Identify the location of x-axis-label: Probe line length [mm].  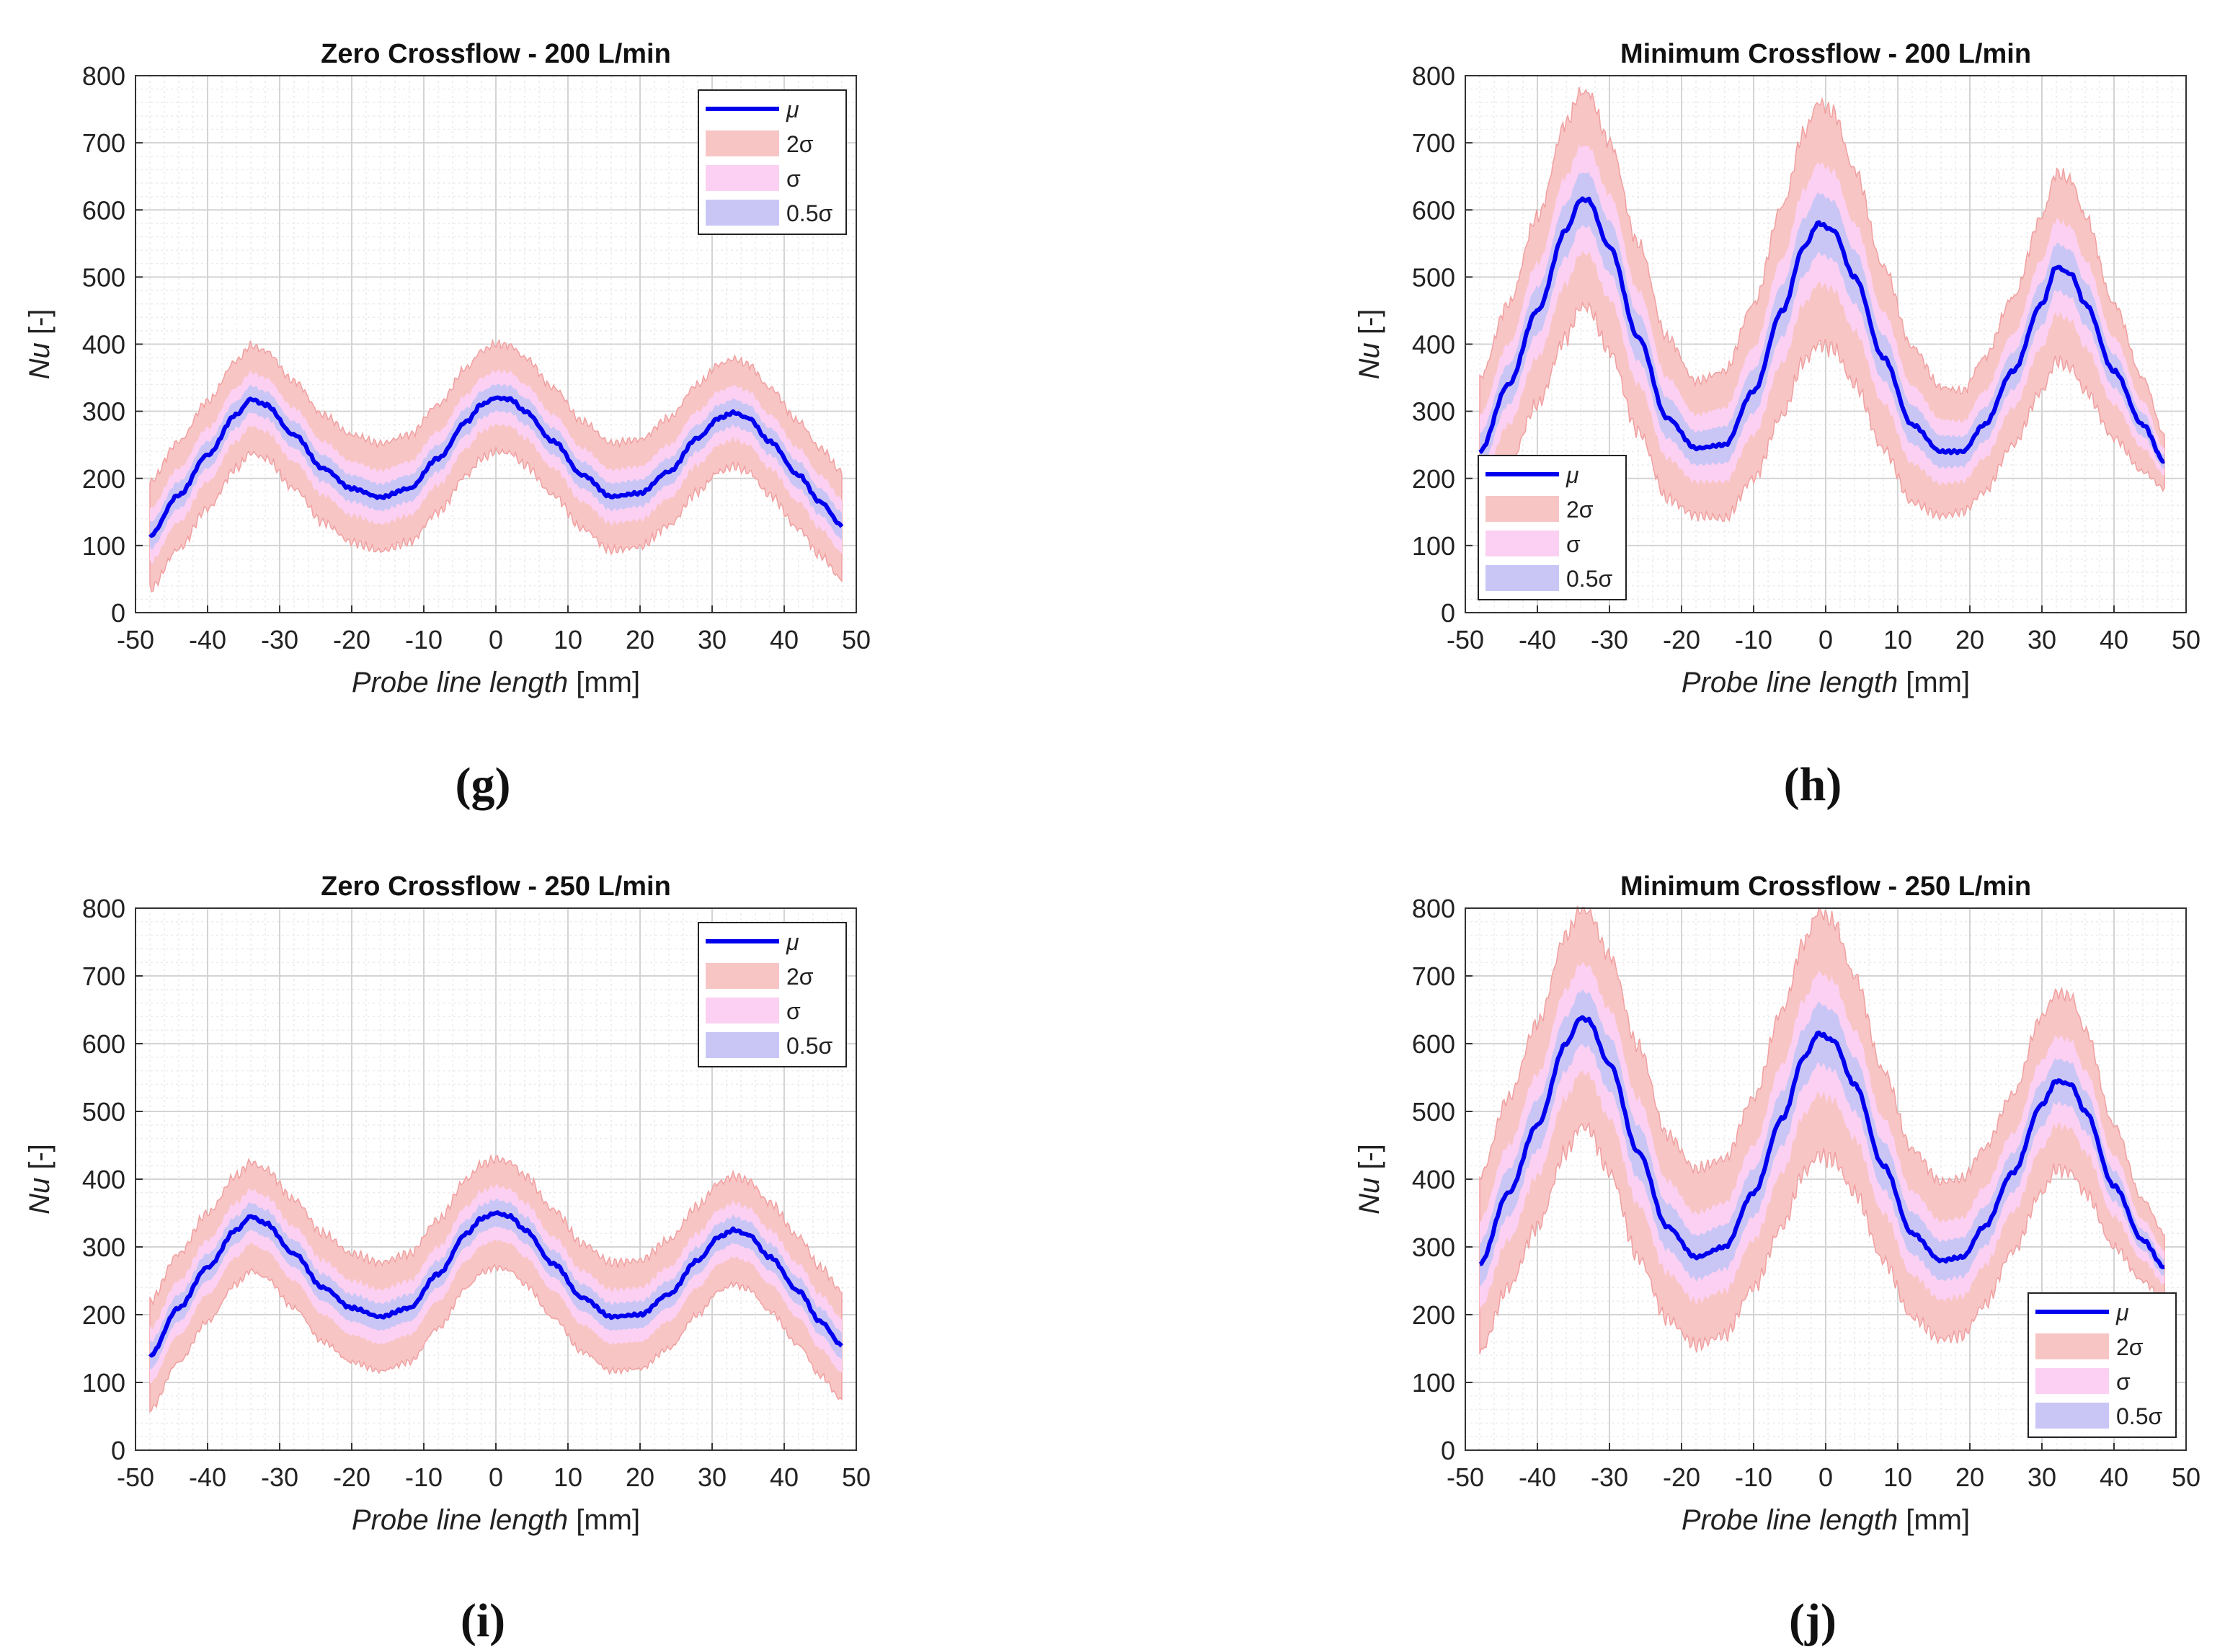
(1826, 1520).